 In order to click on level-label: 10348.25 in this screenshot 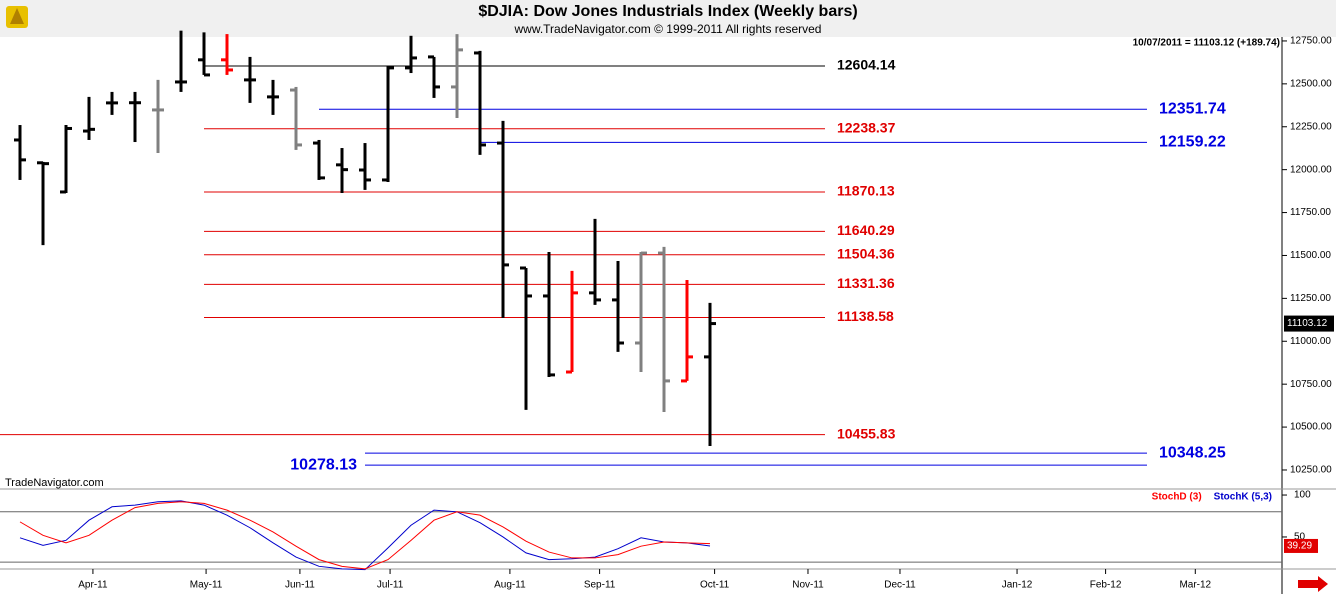, I will do `click(1192, 452)`.